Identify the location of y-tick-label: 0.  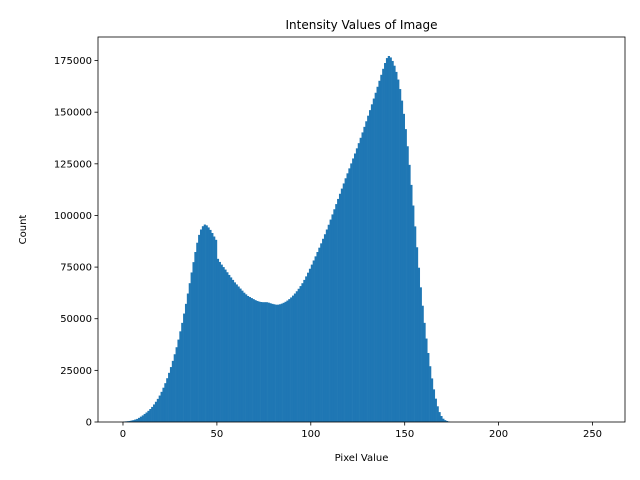
(89, 423).